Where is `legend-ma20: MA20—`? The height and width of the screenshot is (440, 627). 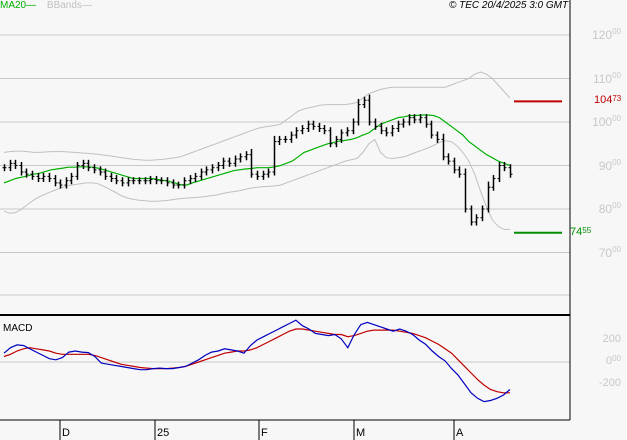
legend-ma20: MA20— is located at coordinates (18, 5).